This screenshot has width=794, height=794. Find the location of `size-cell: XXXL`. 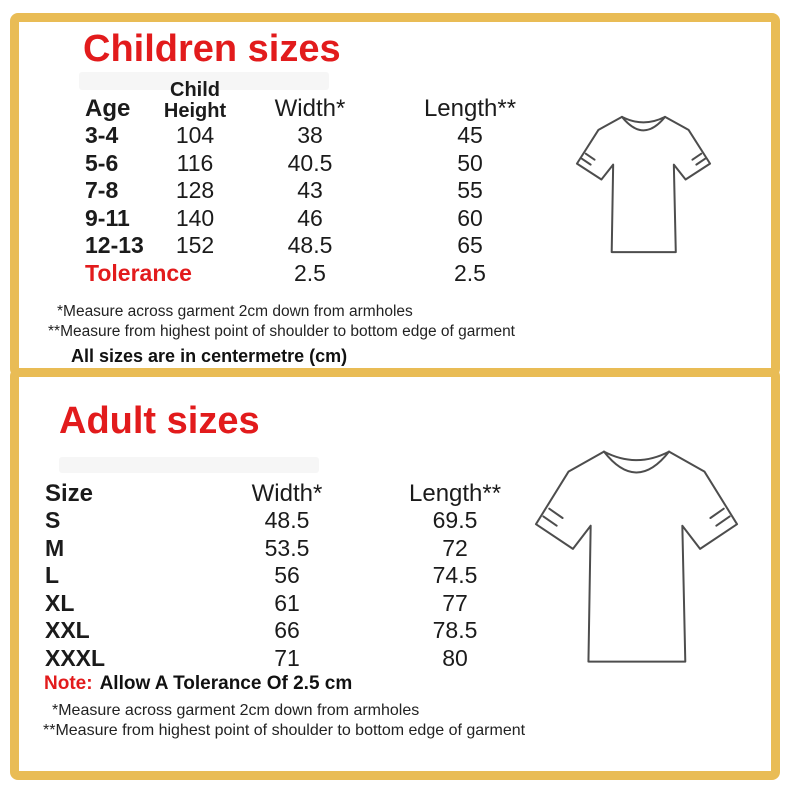

size-cell: XXXL is located at coordinates (75, 657).